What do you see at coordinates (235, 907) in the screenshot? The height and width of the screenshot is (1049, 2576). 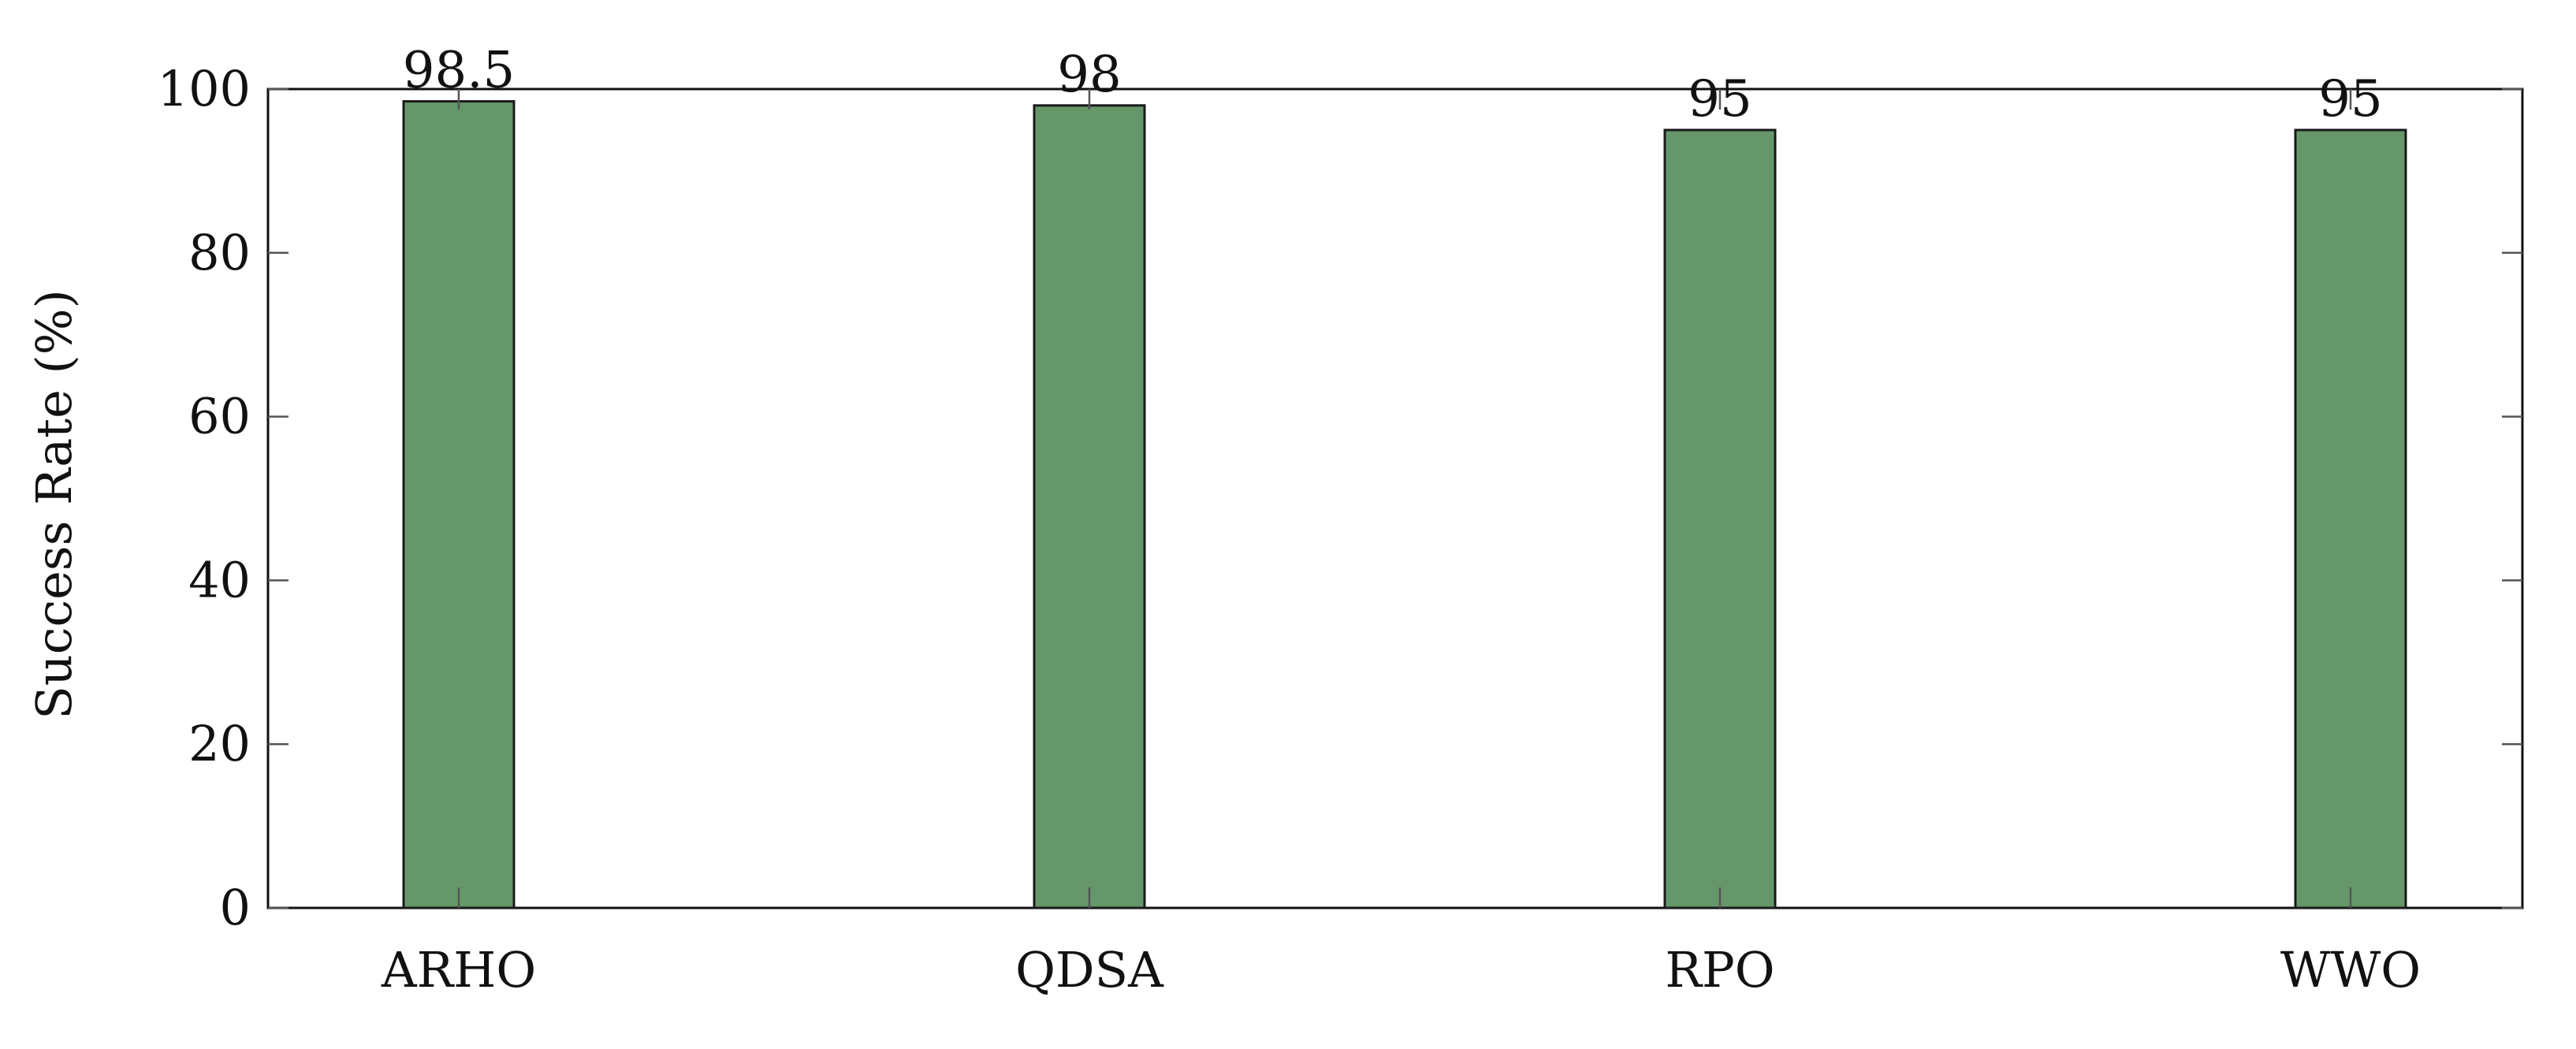 I see `y-tick-label: 0` at bounding box center [235, 907].